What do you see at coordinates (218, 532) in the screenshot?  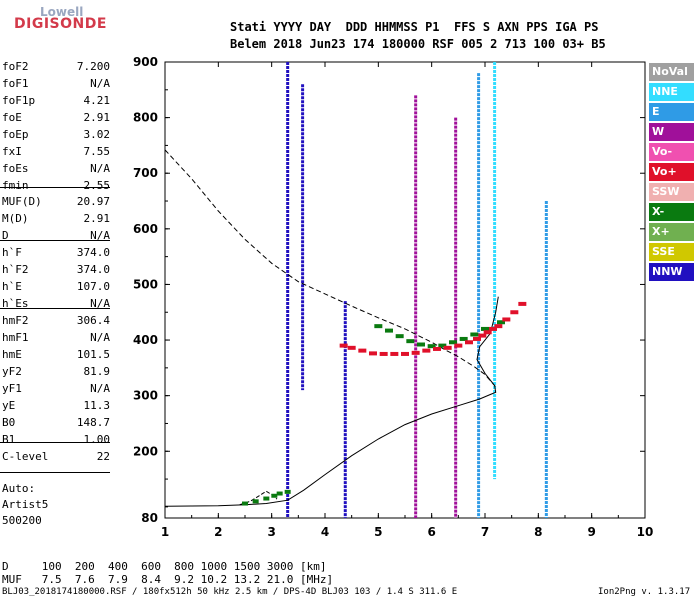 I see `x-tick-label: 2` at bounding box center [218, 532].